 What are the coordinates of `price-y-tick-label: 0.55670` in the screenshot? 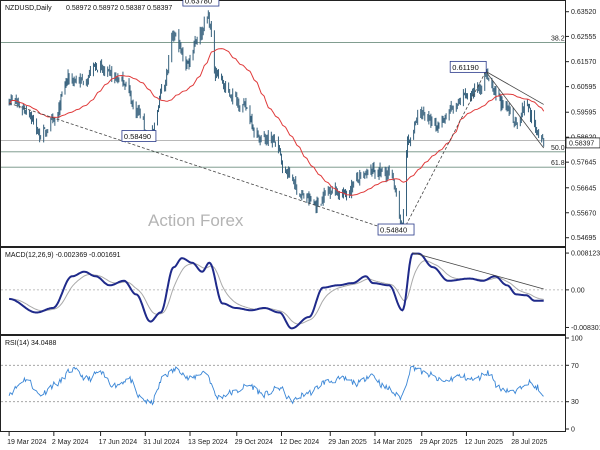 It's located at (583, 213).